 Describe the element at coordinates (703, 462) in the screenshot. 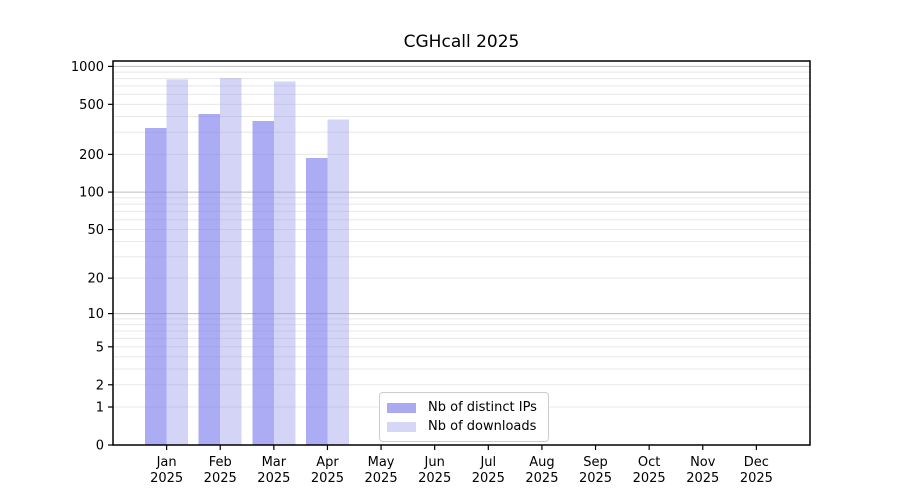

I see `x-tick-label-month: Nov` at that location.